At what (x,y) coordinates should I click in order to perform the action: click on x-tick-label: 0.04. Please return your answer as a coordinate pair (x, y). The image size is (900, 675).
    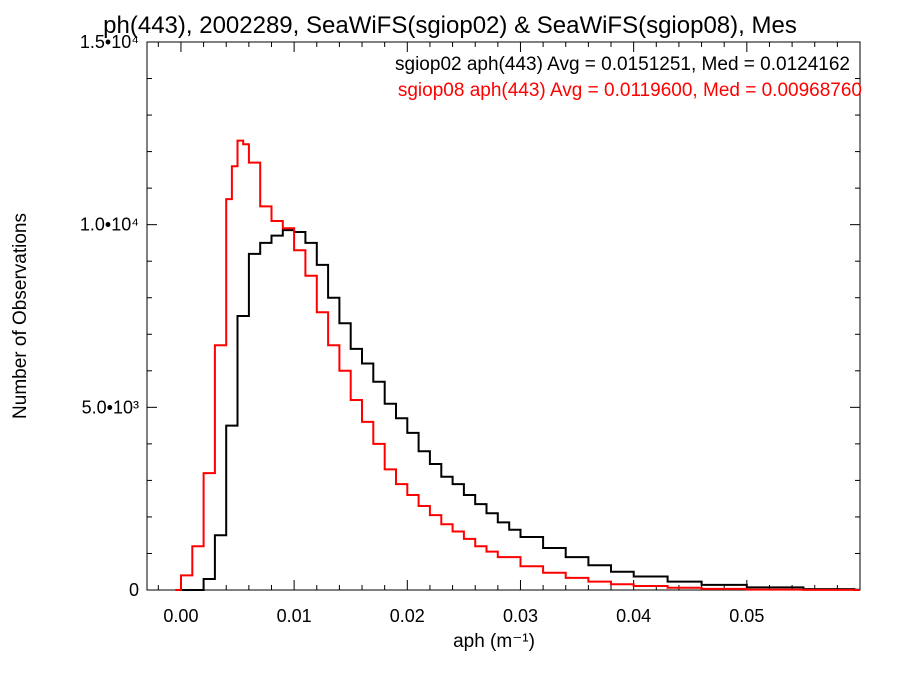
    Looking at the image, I should click on (633, 616).